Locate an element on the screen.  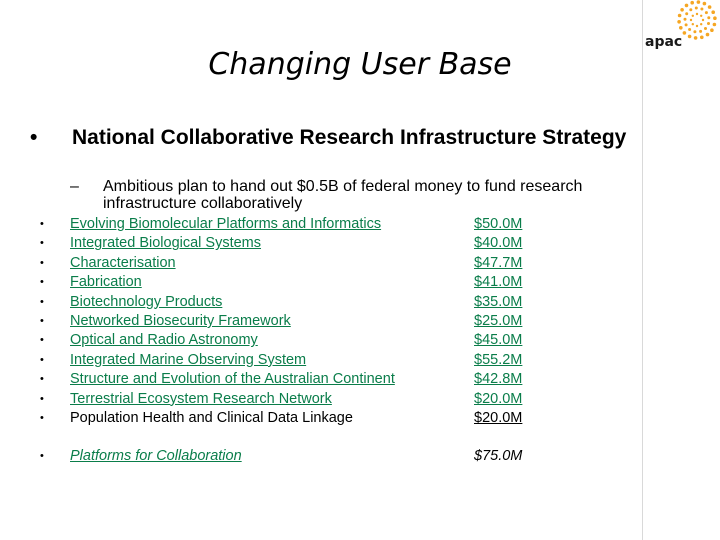
slide-title: Changing User Base is located at coordinates (360, 64).